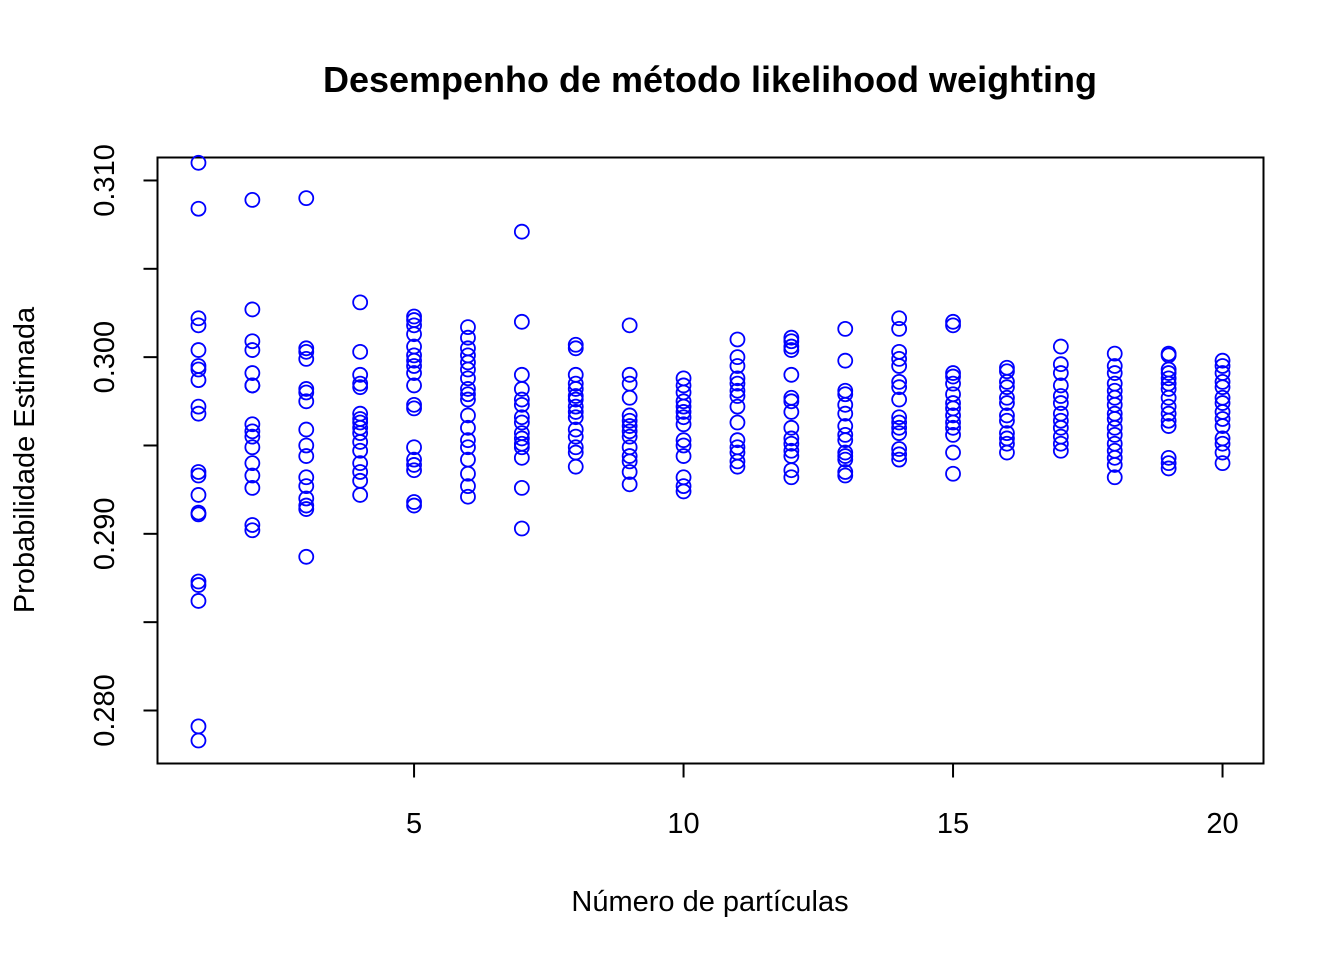  Describe the element at coordinates (953, 824) in the screenshot. I see `x-tick-label: 15` at that location.